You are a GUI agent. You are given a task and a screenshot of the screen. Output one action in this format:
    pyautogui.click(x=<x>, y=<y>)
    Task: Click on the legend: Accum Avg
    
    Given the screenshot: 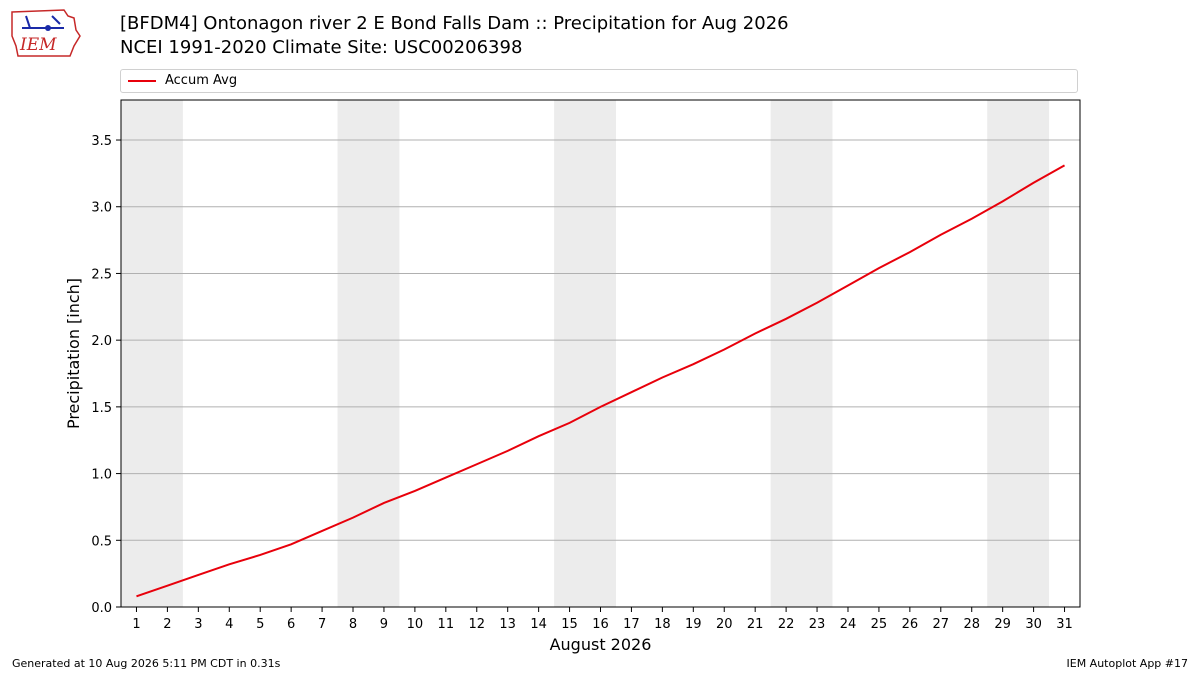 What is the action you would take?
    pyautogui.click(x=599, y=81)
    